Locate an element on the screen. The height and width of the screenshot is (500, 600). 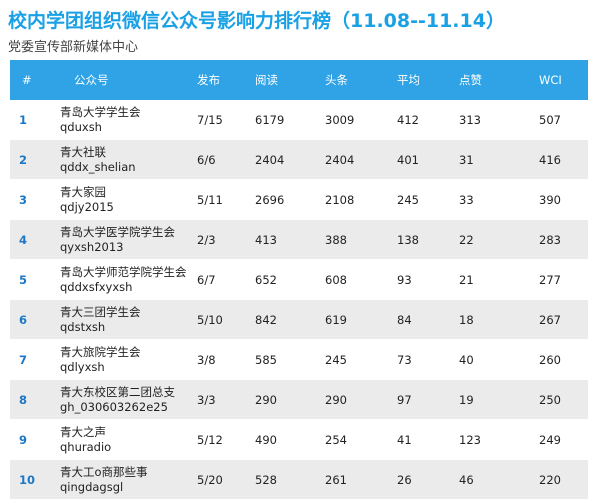
cell-wci: 249 is located at coordinates (556, 439).